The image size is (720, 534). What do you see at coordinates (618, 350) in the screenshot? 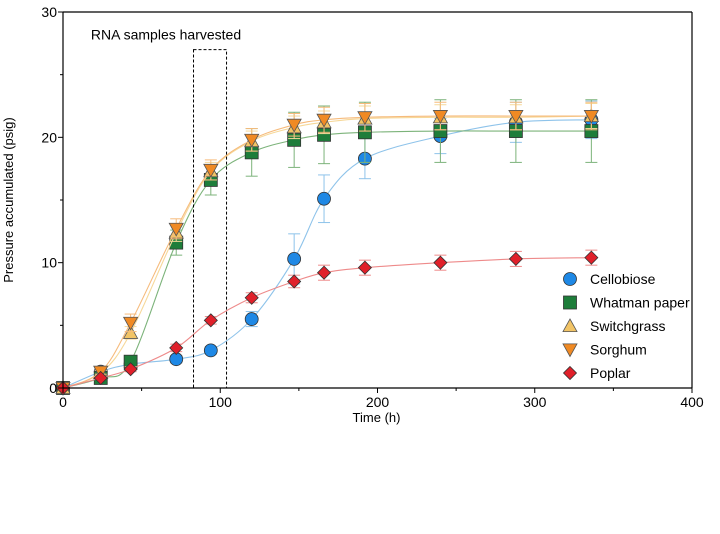
I see `legend-label-sorghum: Sorghum` at bounding box center [618, 350].